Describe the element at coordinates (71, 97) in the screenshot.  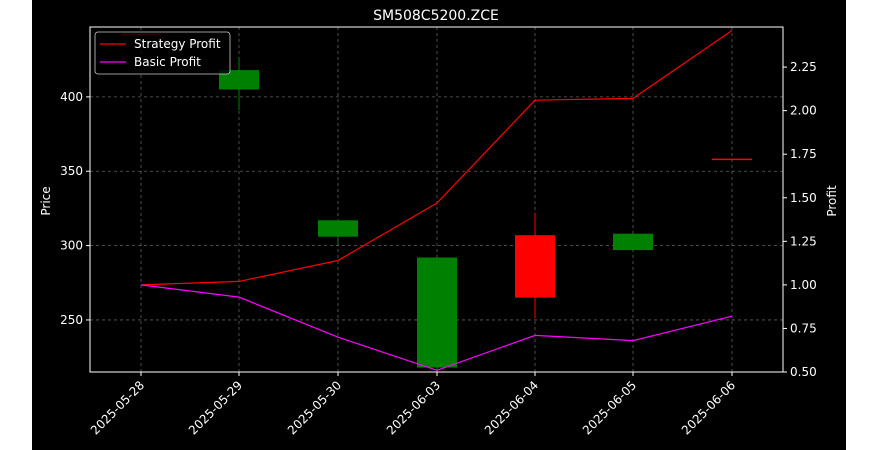
I see `y-left-tick-label: 400` at that location.